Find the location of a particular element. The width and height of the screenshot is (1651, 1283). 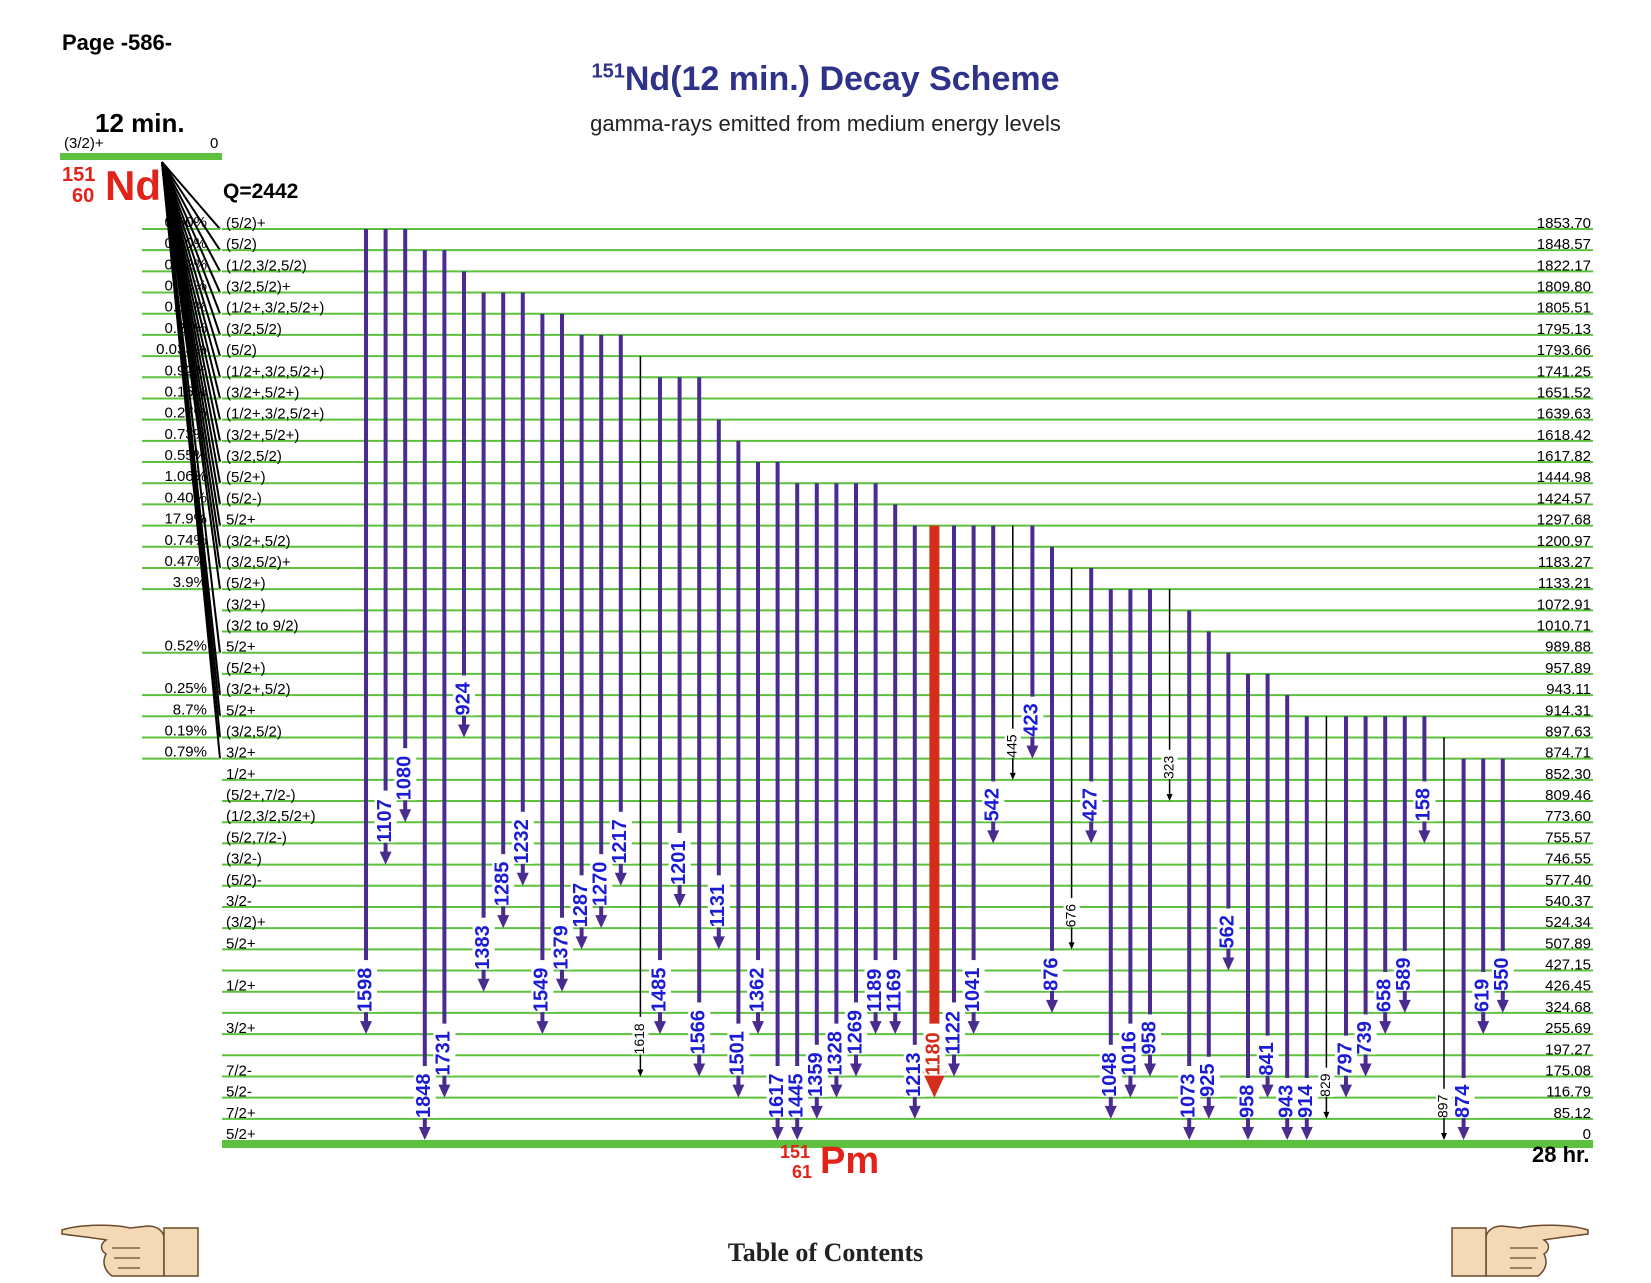

gamma-658-label-bg is located at coordinates (1385, 992).